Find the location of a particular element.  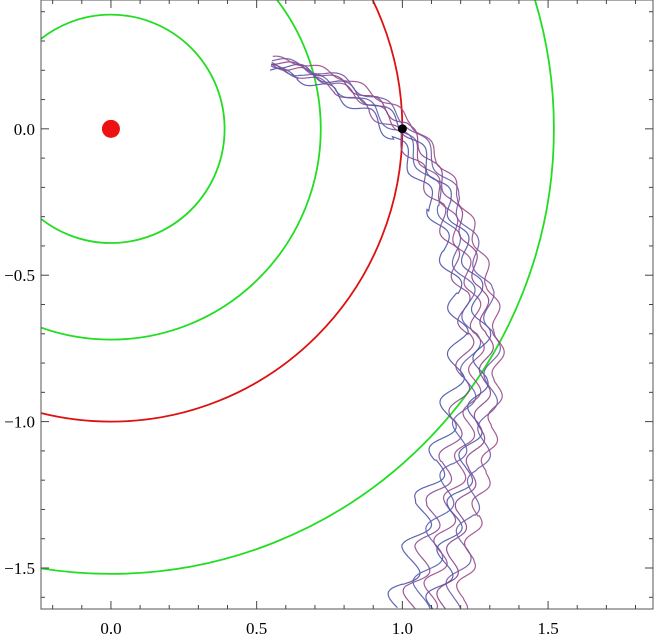

x-tick-label: 1.5 is located at coordinates (547, 628).